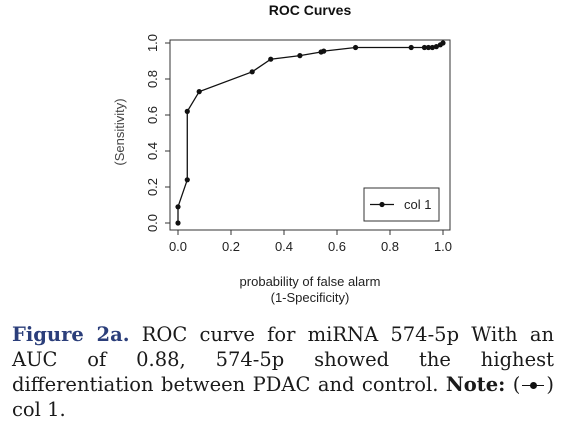 The image size is (585, 431). Describe the element at coordinates (178, 246) in the screenshot. I see `x-tick-label: 0.0` at that location.